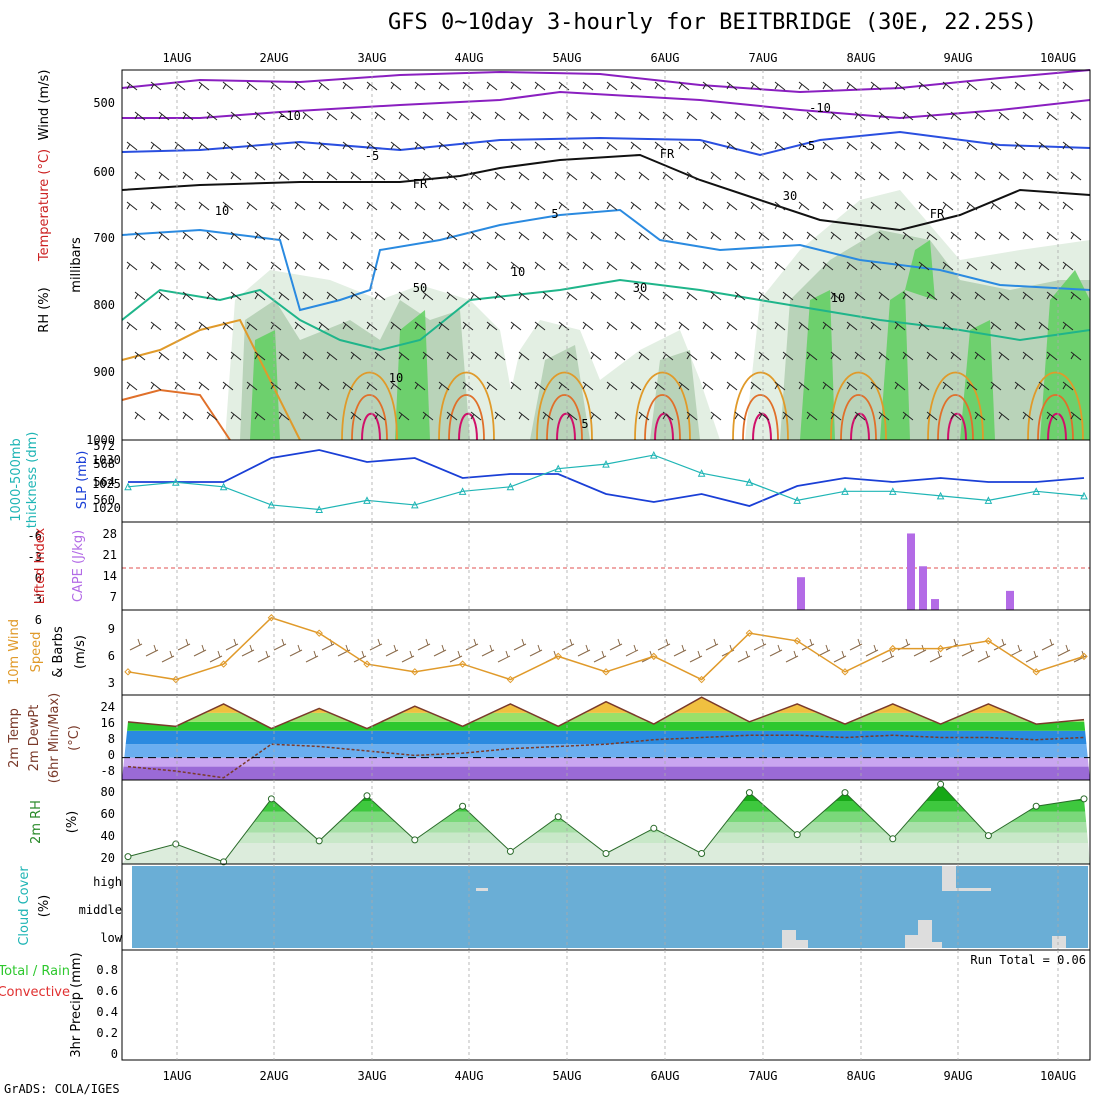 The width and height of the screenshot is (1100, 1100). What do you see at coordinates (35, 971) in the screenshot?
I see `ylabel-total-rain: Total / Rain` at bounding box center [35, 971].